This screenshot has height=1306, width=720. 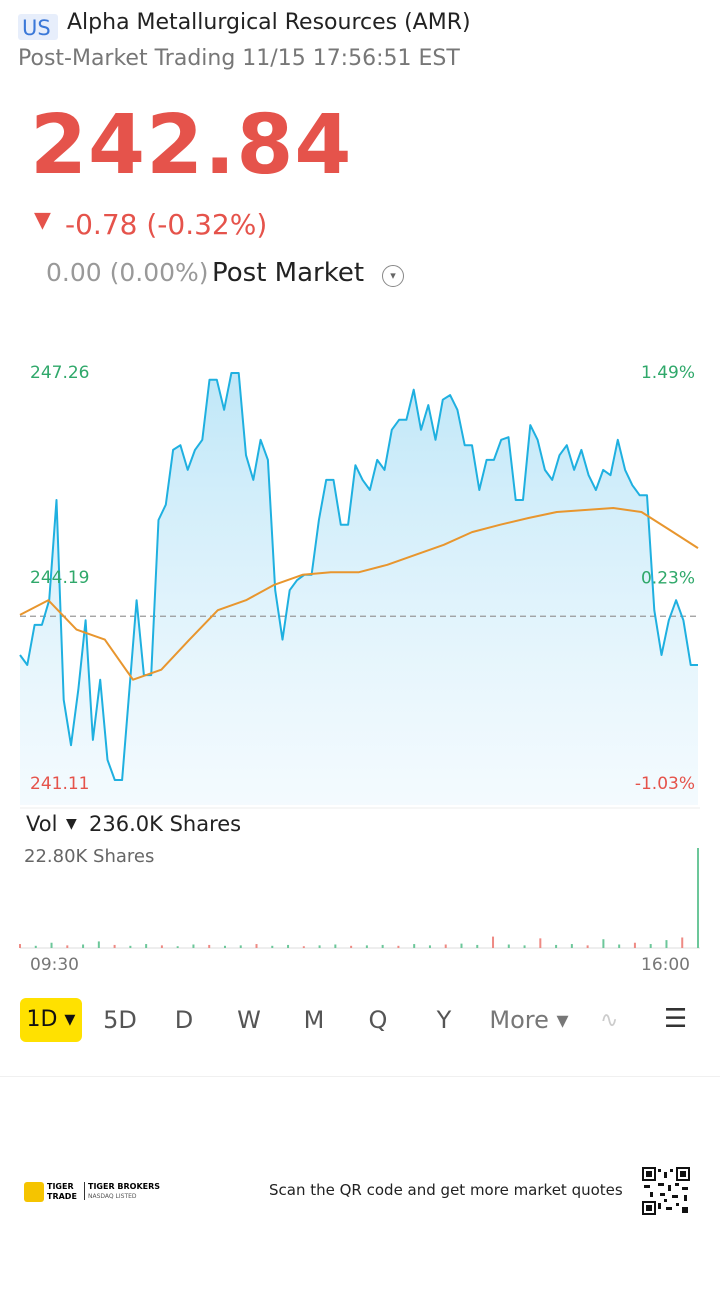 What do you see at coordinates (665, 784) in the screenshot?
I see `y2-tick-label: -1.03%` at bounding box center [665, 784].